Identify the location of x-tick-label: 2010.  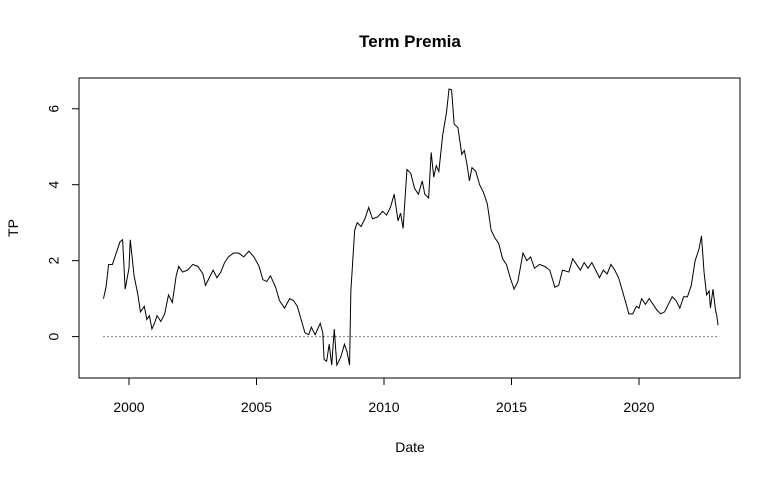
(383, 407).